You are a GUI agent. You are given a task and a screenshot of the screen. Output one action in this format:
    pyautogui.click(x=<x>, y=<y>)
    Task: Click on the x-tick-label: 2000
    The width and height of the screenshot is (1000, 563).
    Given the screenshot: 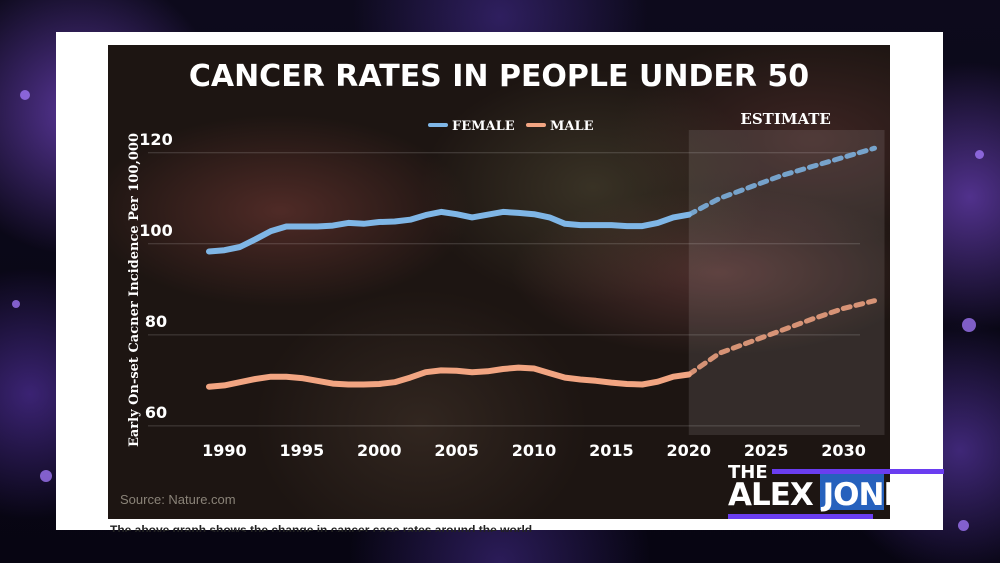 What is the action you would take?
    pyautogui.click(x=379, y=450)
    